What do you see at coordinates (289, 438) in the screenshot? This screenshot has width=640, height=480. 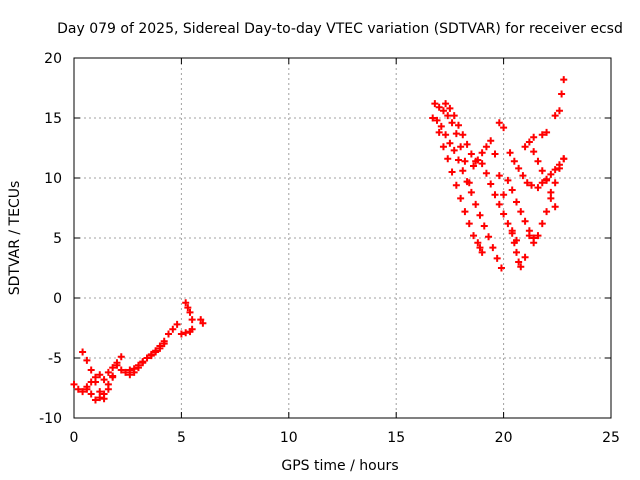 I see `x-tick-label-2: 10` at bounding box center [289, 438].